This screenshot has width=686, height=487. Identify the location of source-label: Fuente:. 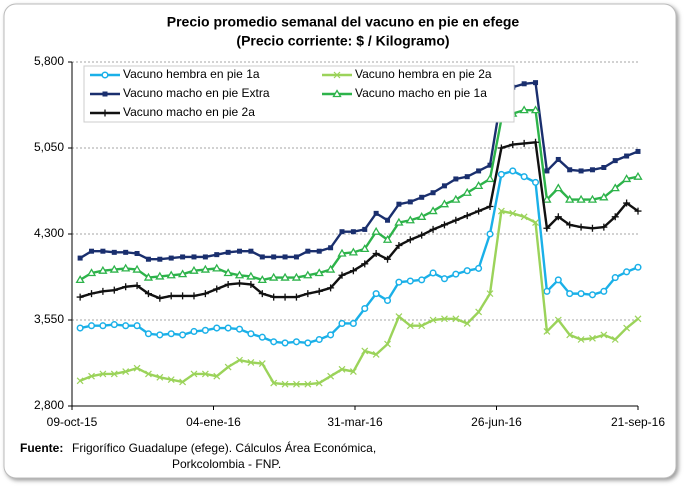
(41, 448).